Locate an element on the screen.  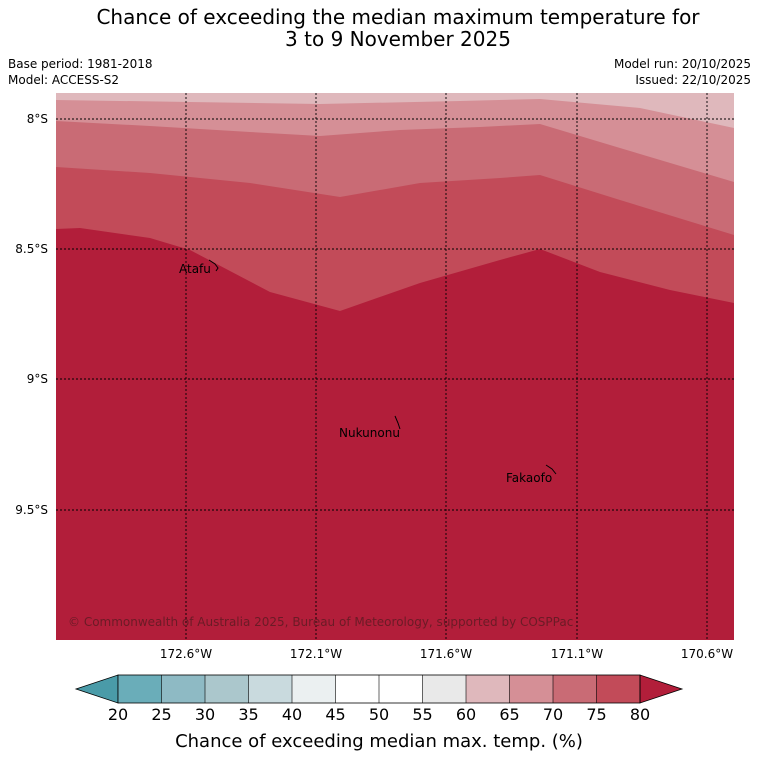
lon-label-170-6: 170.6°W is located at coordinates (707, 654).